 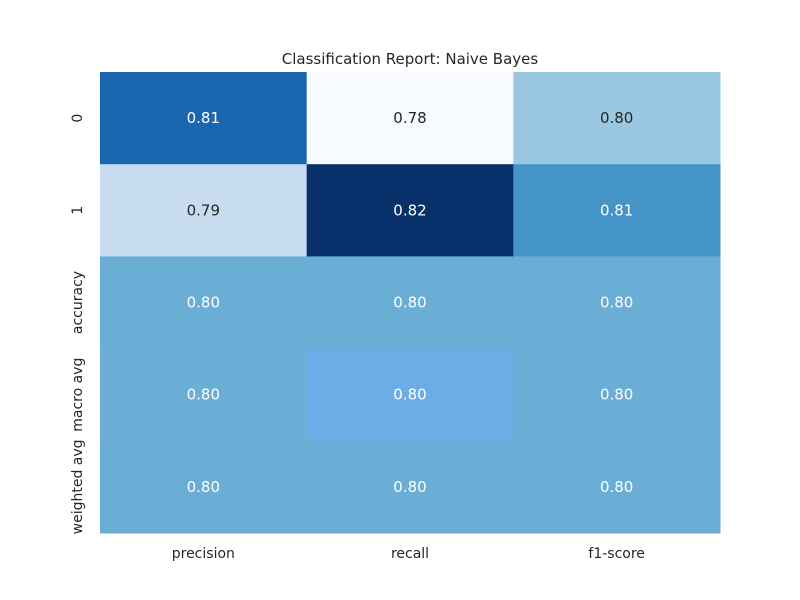 I want to click on heatmap-cell-label: 0.82, so click(x=409, y=210).